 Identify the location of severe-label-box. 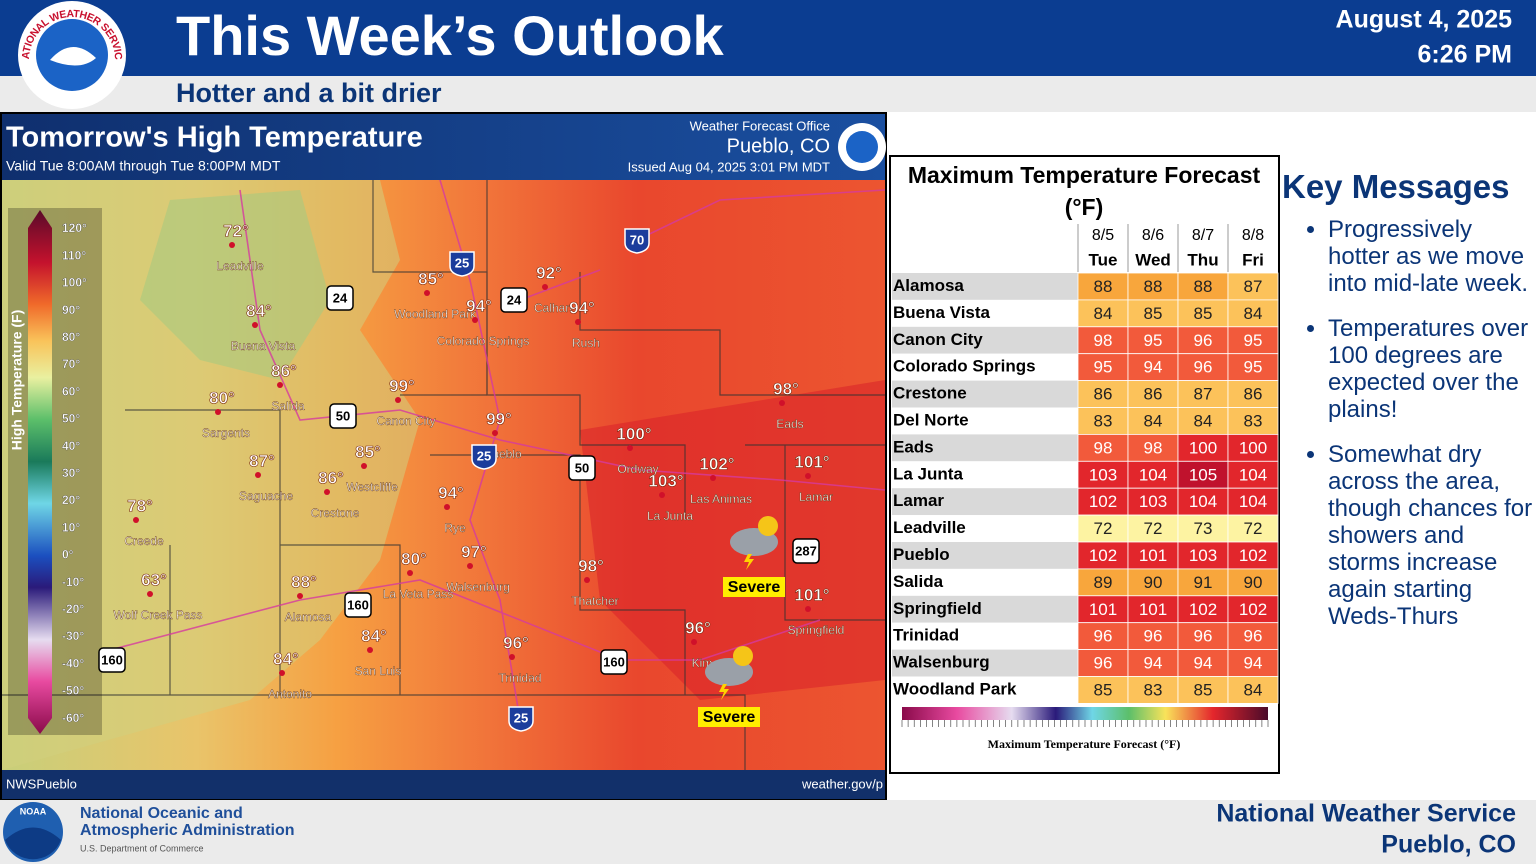
(754, 587).